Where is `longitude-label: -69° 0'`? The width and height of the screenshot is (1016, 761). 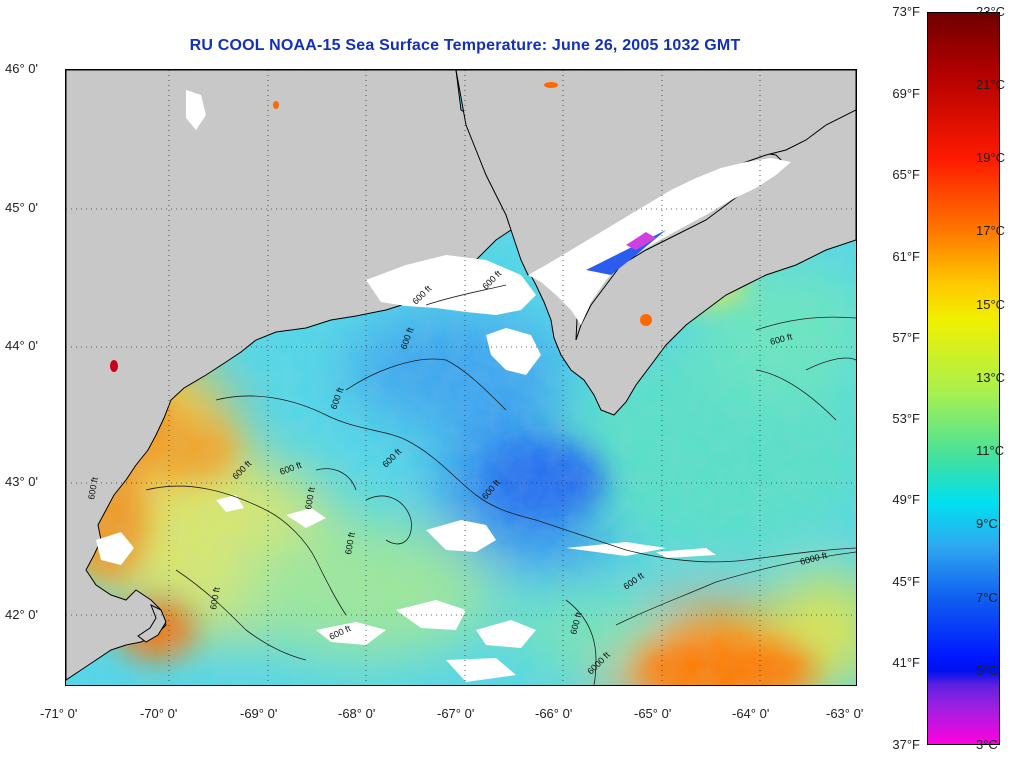
longitude-label: -69° 0' is located at coordinates (259, 713).